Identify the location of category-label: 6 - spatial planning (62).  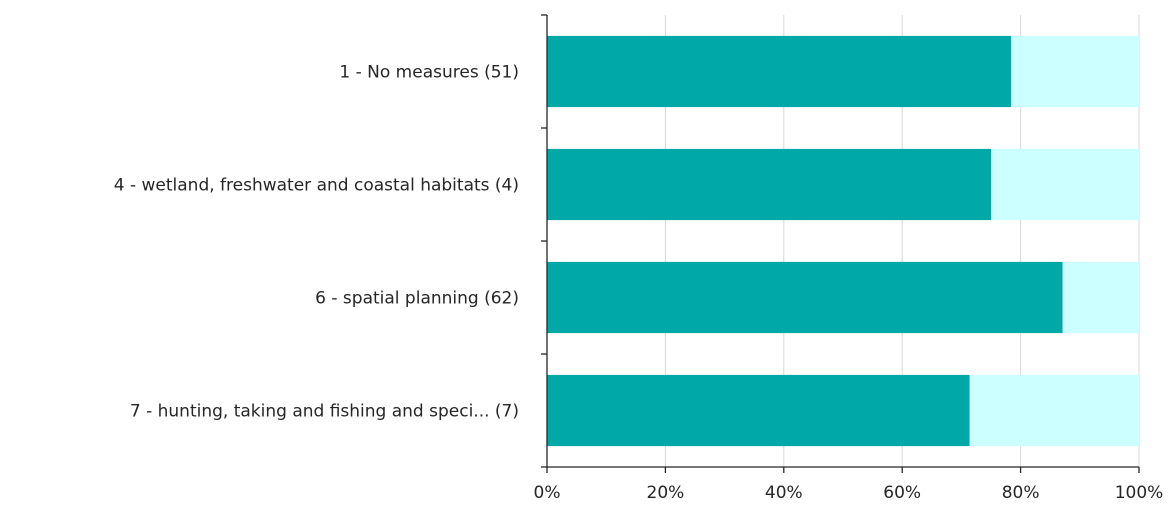
(417, 299).